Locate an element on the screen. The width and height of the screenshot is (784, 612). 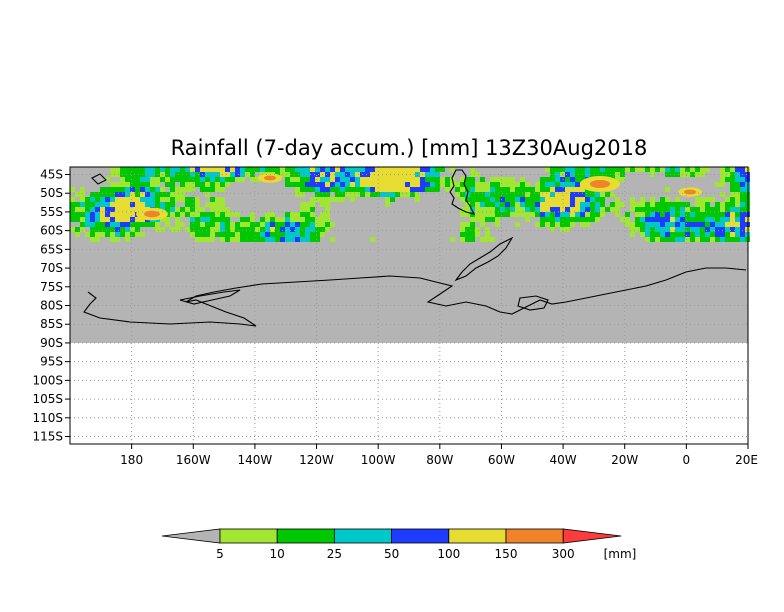
lat-tick-label: 55S is located at coordinates (51, 212).